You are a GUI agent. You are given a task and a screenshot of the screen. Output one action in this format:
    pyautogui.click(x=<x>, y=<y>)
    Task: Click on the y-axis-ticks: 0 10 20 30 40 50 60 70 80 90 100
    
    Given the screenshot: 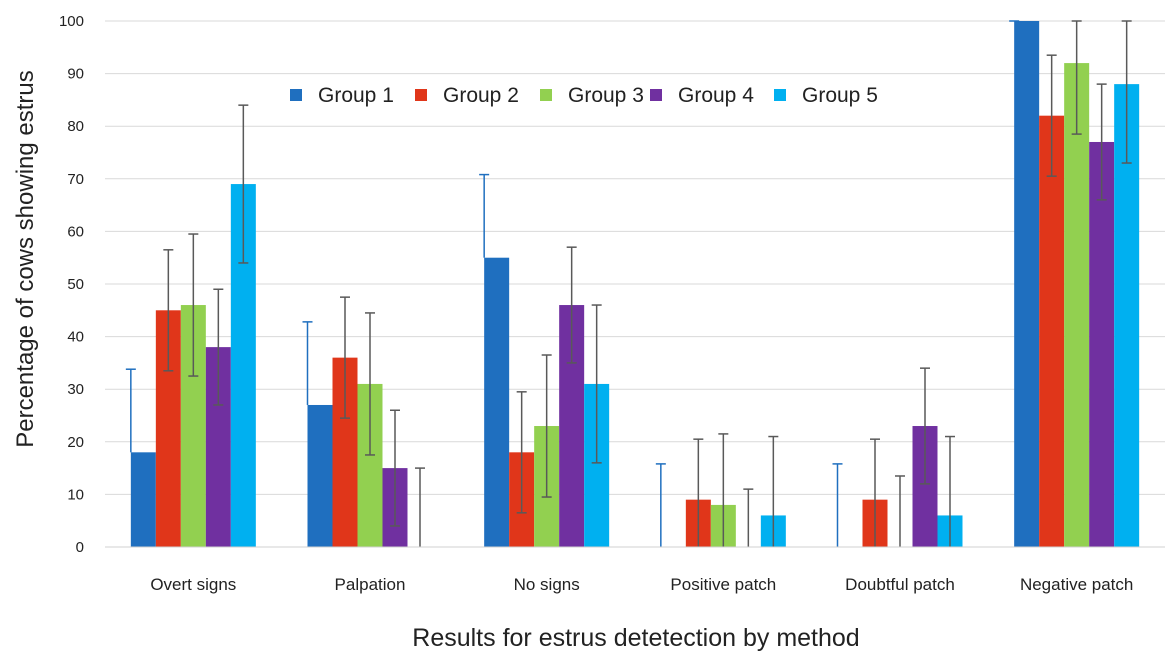 What is the action you would take?
    pyautogui.click(x=71, y=284)
    